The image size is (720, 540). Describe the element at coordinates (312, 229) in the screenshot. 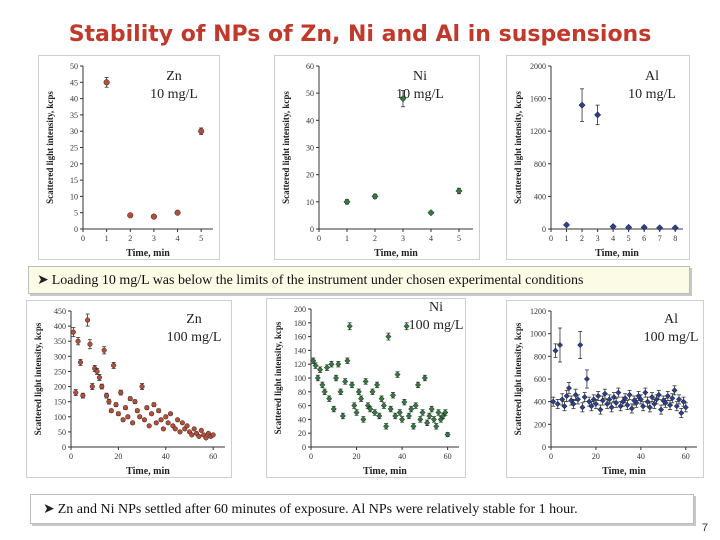

I see `y-tick-label: 0` at that location.